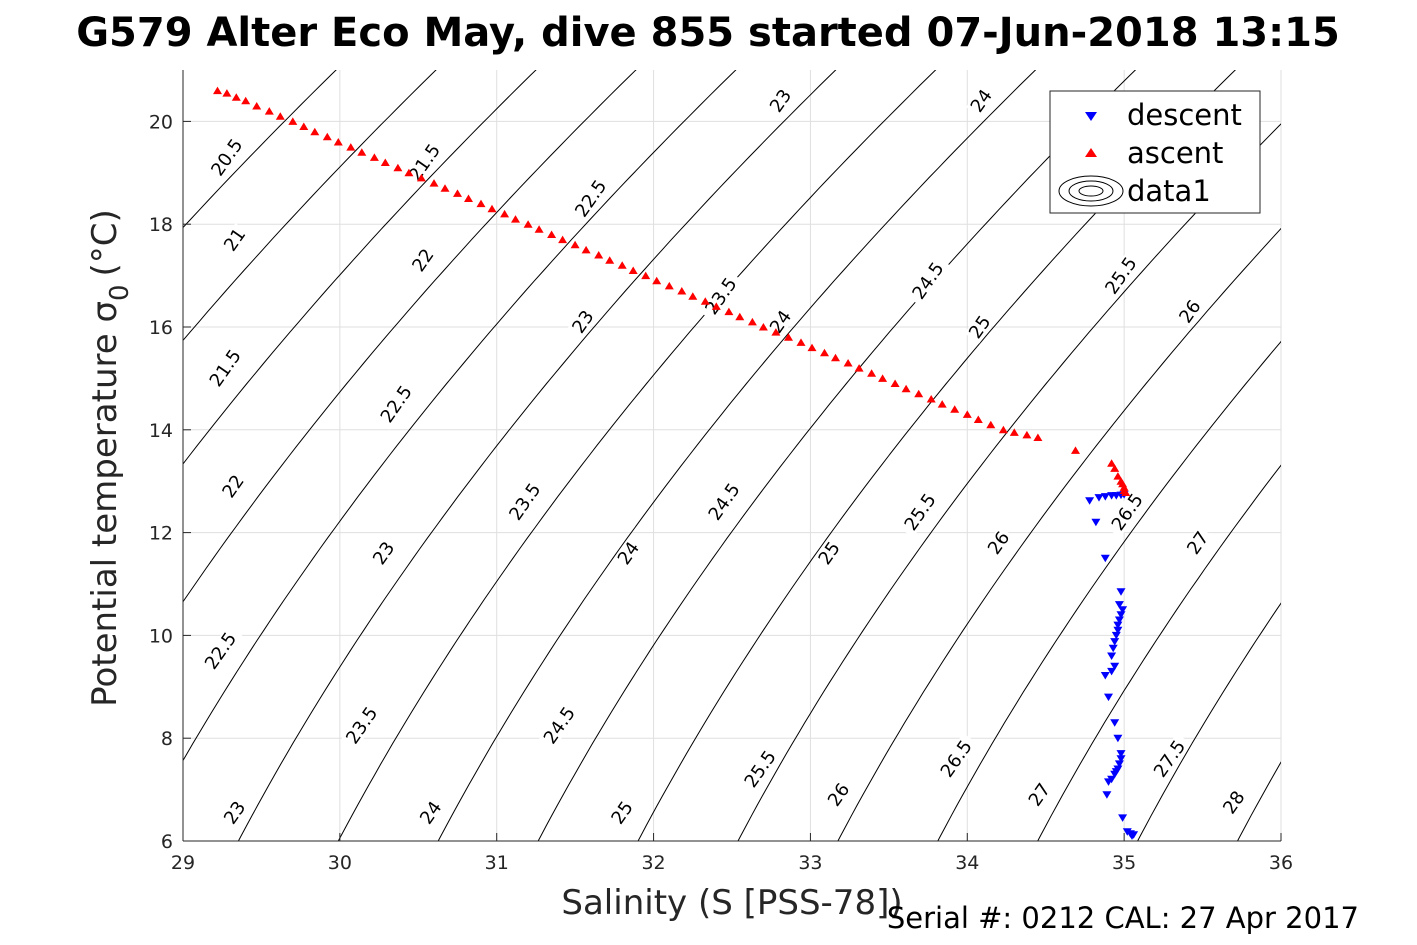 The image size is (1417, 945). What do you see at coordinates (167, 842) in the screenshot?
I see `y-tick-label: 6` at bounding box center [167, 842].